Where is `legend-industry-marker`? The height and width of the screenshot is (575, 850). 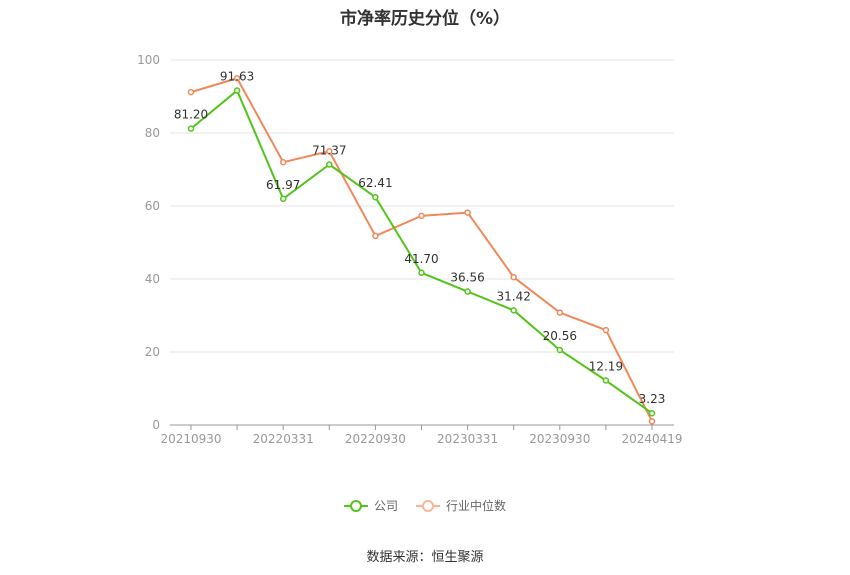
legend-industry-marker is located at coordinates (428, 506).